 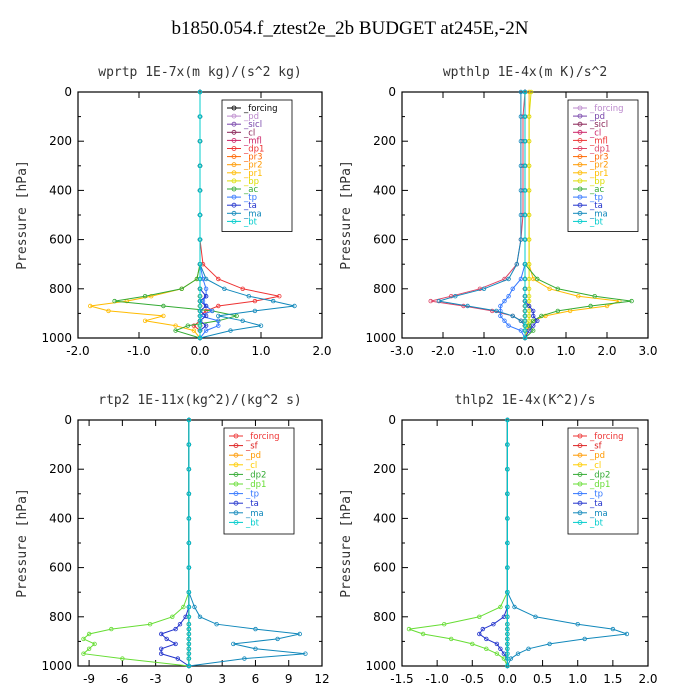 I want to click on legend-label: _ma, so click(x=598, y=514).